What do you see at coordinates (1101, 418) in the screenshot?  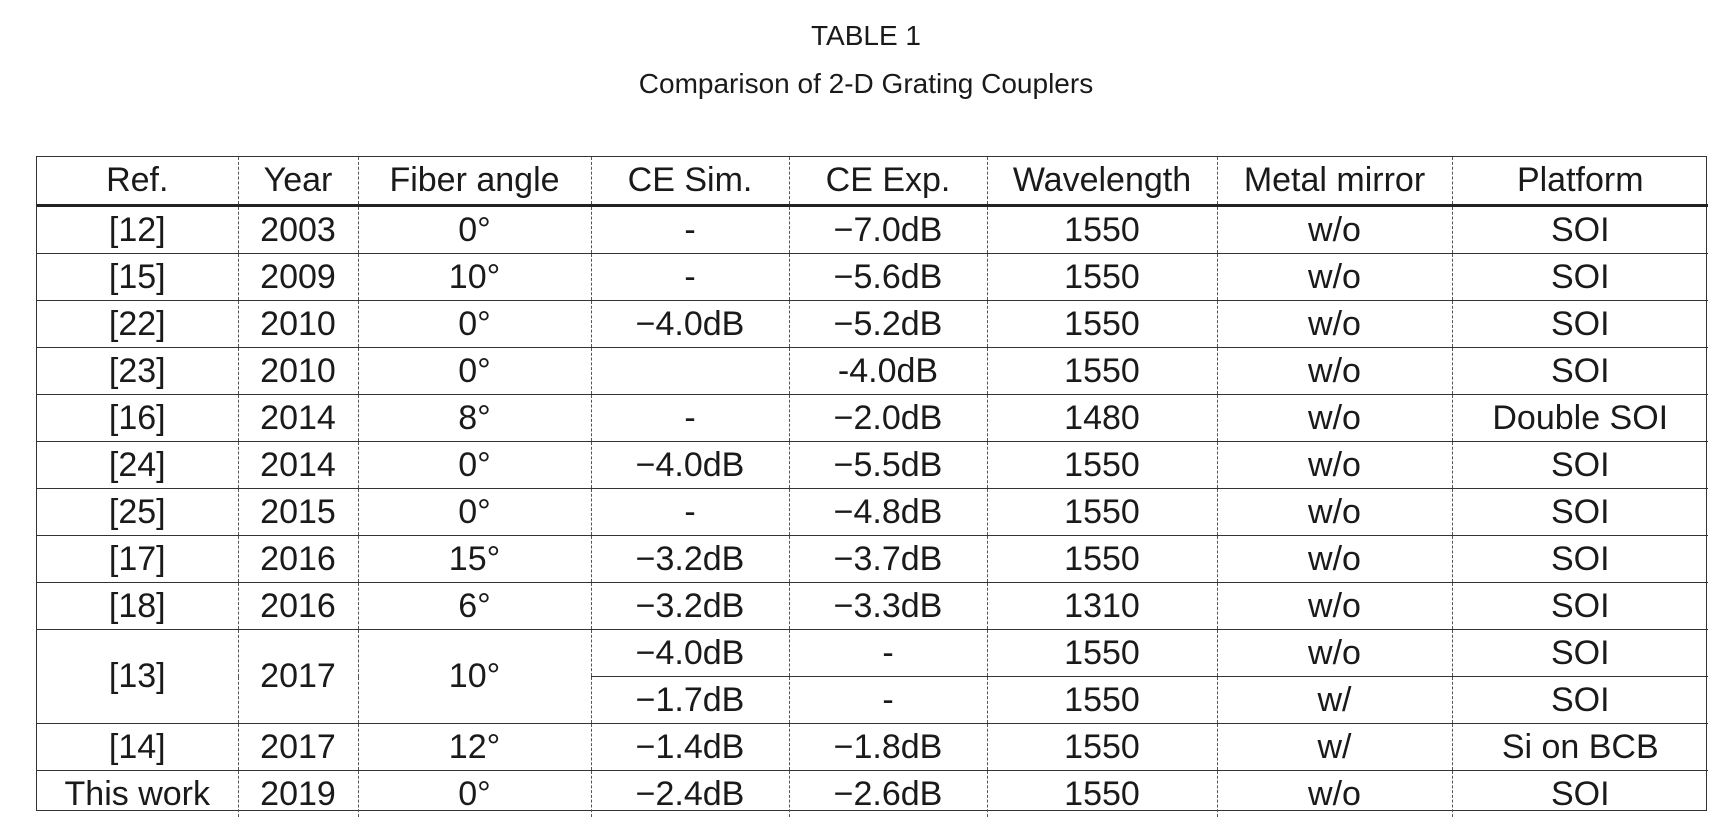 I see `cell-wavelength: 1480` at bounding box center [1101, 418].